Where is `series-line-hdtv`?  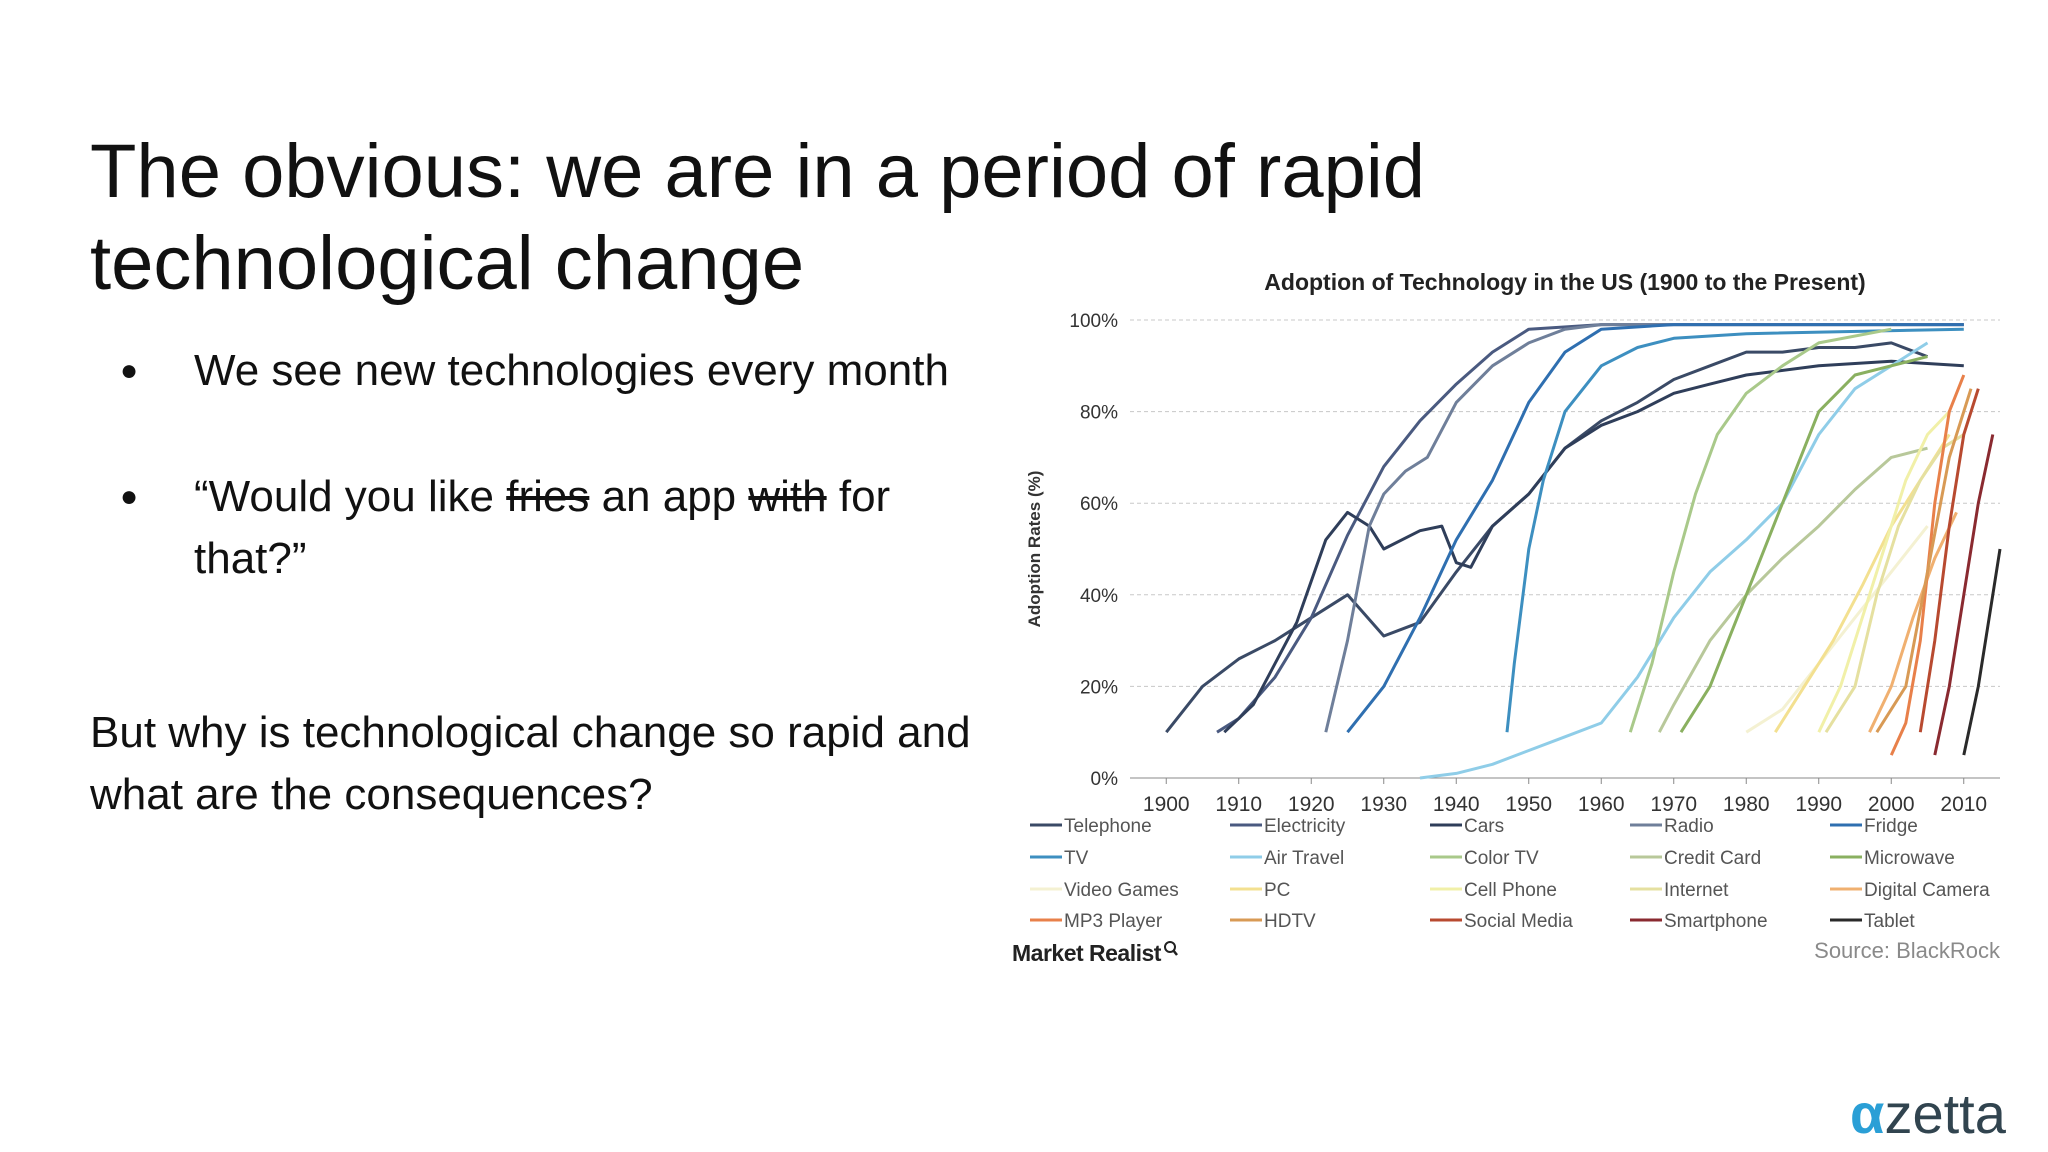
series-line-hdtv is located at coordinates (1924, 561).